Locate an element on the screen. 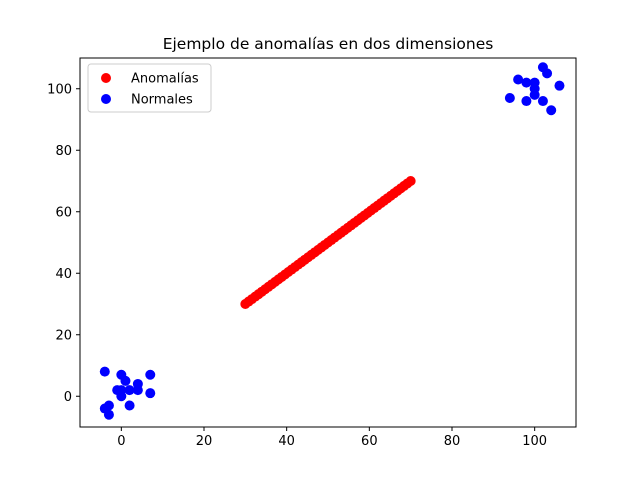 Image resolution: width=640 pixels, height=480 pixels. x-tick-label: 60 is located at coordinates (369, 441).